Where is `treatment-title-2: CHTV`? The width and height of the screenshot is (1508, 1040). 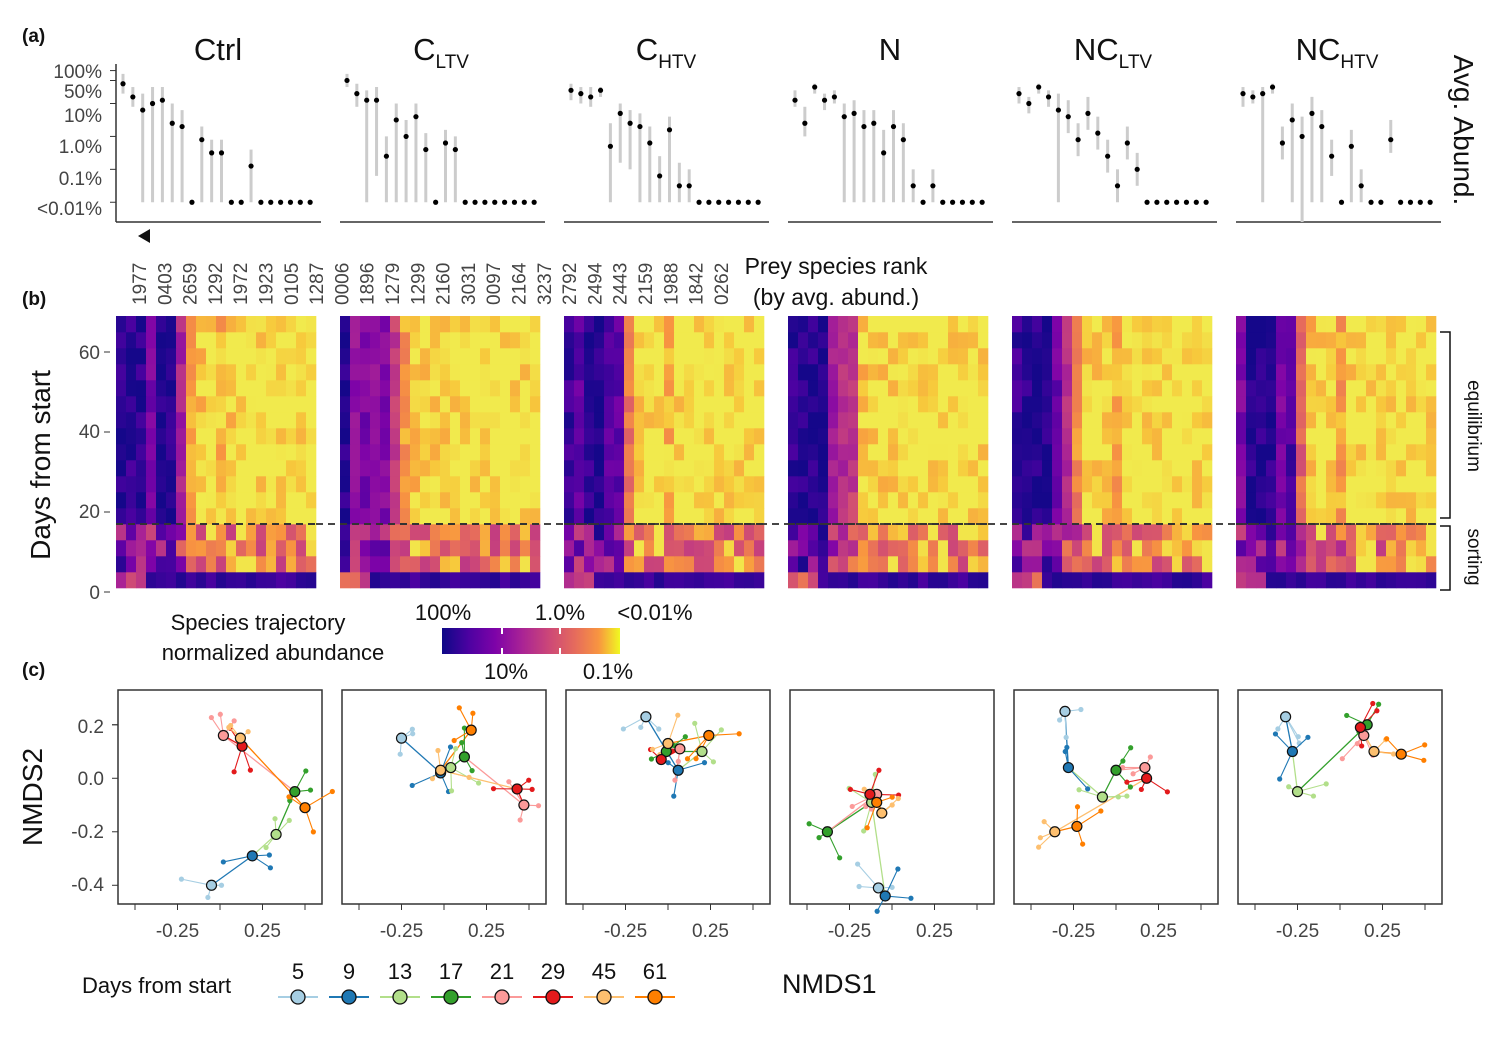 treatment-title-2: CHTV is located at coordinates (666, 52).